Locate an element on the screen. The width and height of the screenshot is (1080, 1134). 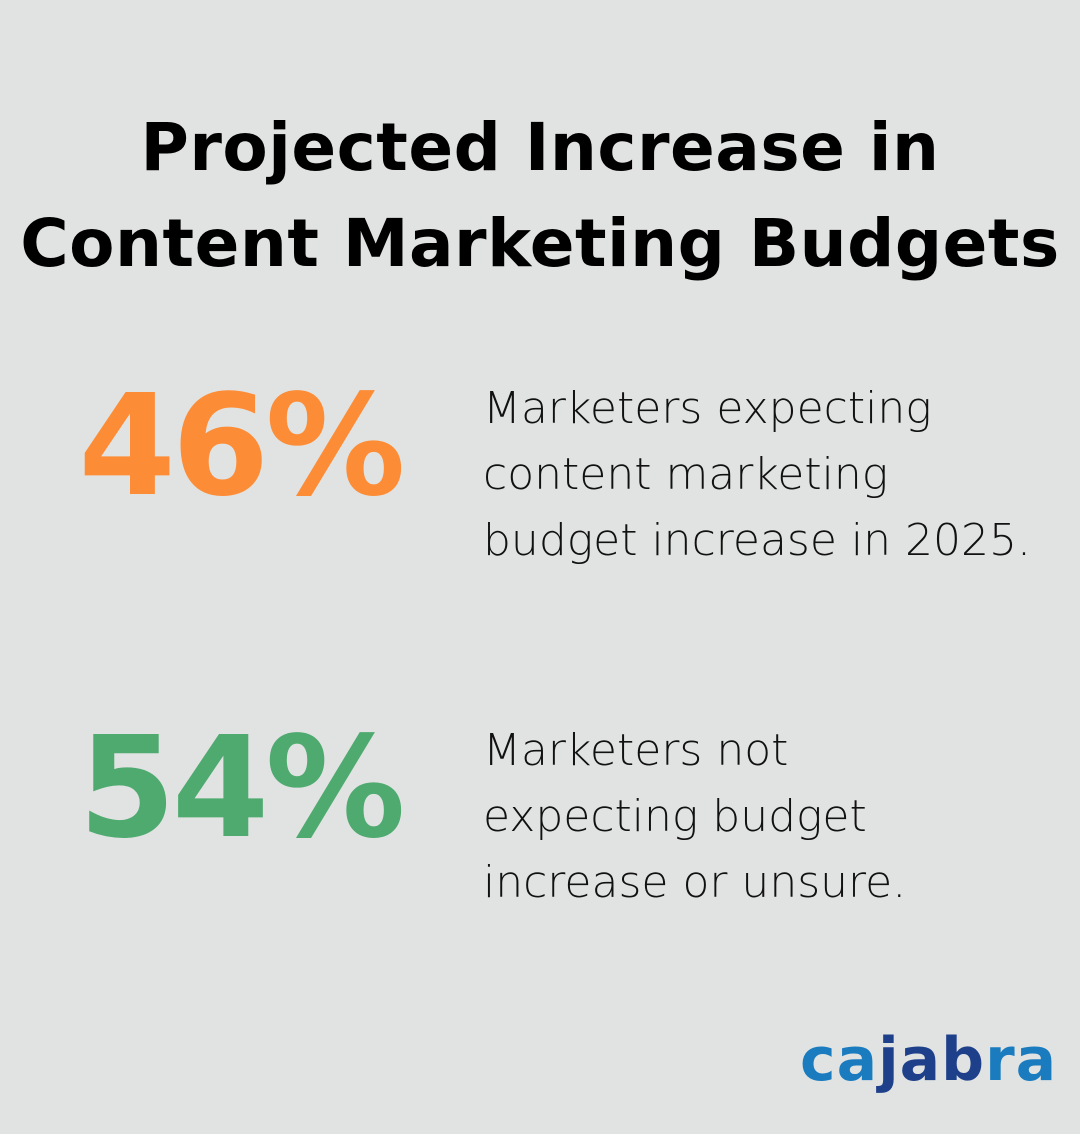
logo-part: ra is located at coordinates (1021, 1060).